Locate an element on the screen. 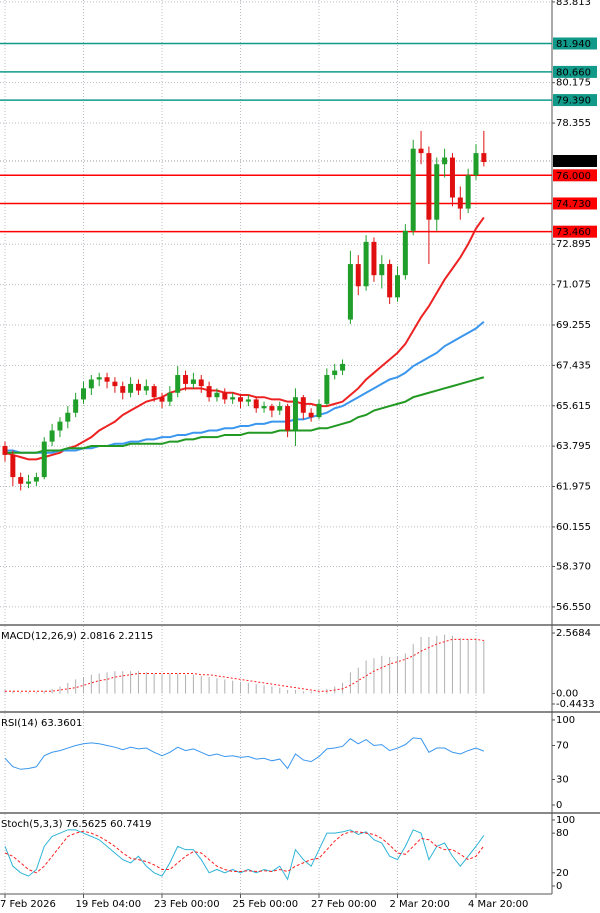 The width and height of the screenshot is (600, 913). y-tick-label: -0.4433 is located at coordinates (575, 704).